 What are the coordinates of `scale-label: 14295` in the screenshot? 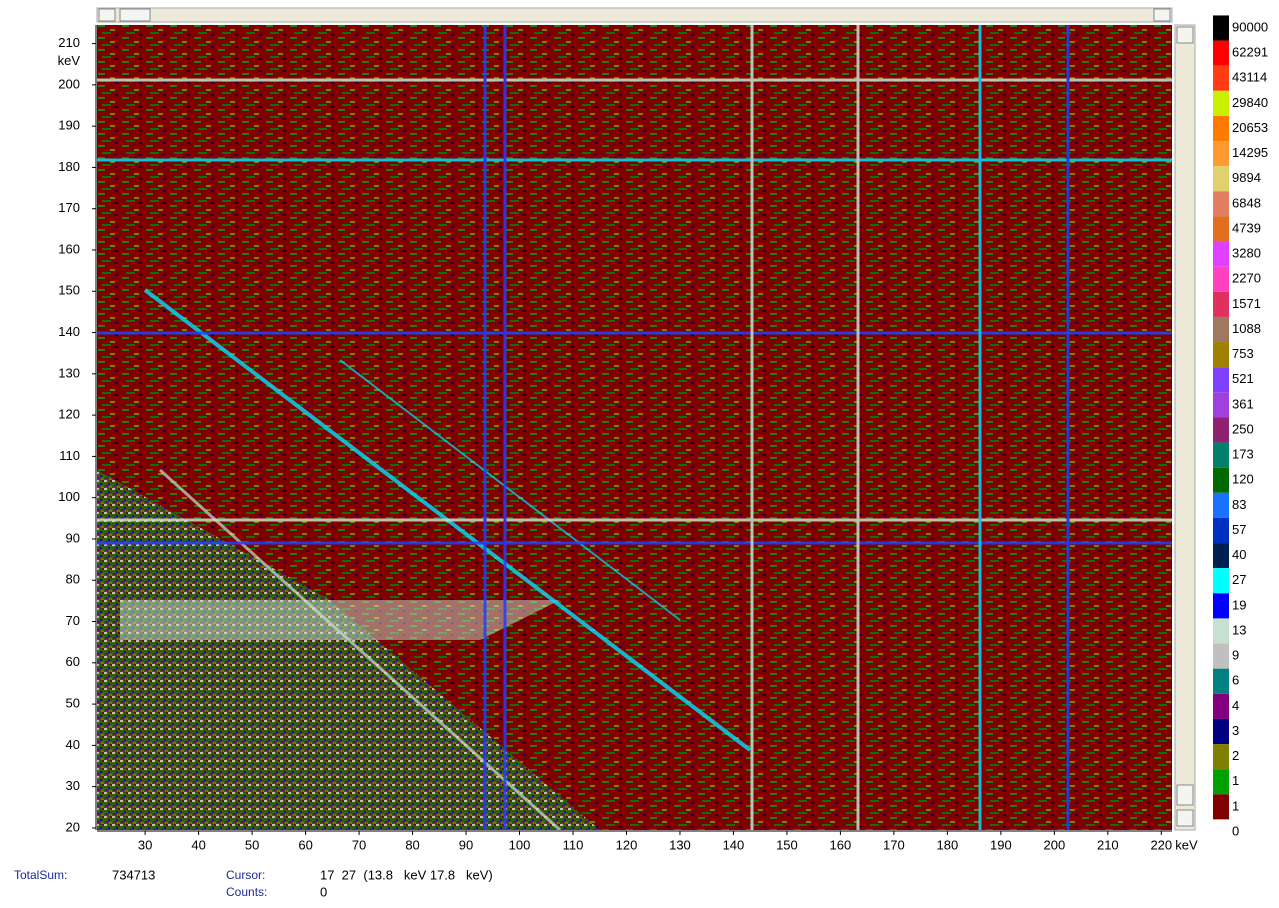 It's located at (1250, 152).